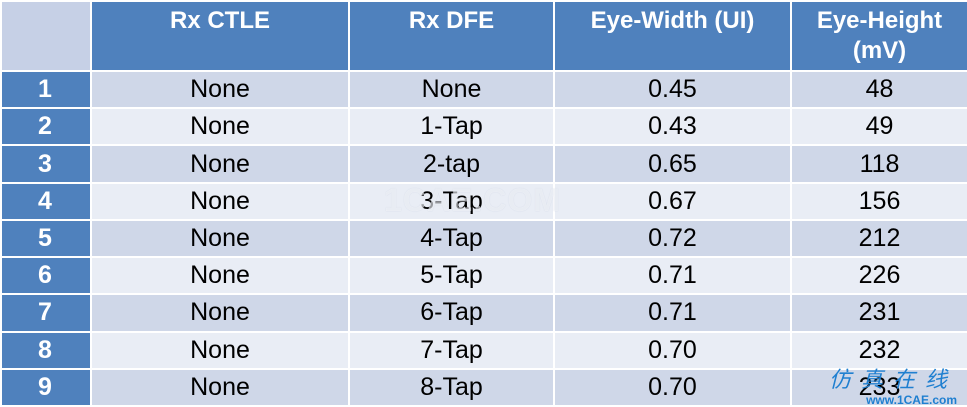 The width and height of the screenshot is (967, 407). Describe the element at coordinates (672, 36) in the screenshot. I see `header-eye-width: Eye-Width (UI)` at that location.